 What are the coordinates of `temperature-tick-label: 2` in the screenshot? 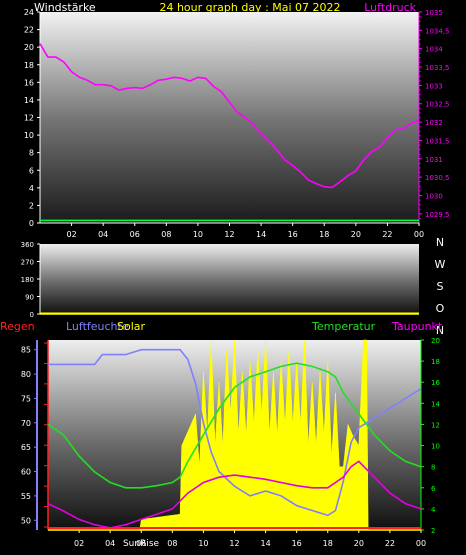 It's located at (433, 531).